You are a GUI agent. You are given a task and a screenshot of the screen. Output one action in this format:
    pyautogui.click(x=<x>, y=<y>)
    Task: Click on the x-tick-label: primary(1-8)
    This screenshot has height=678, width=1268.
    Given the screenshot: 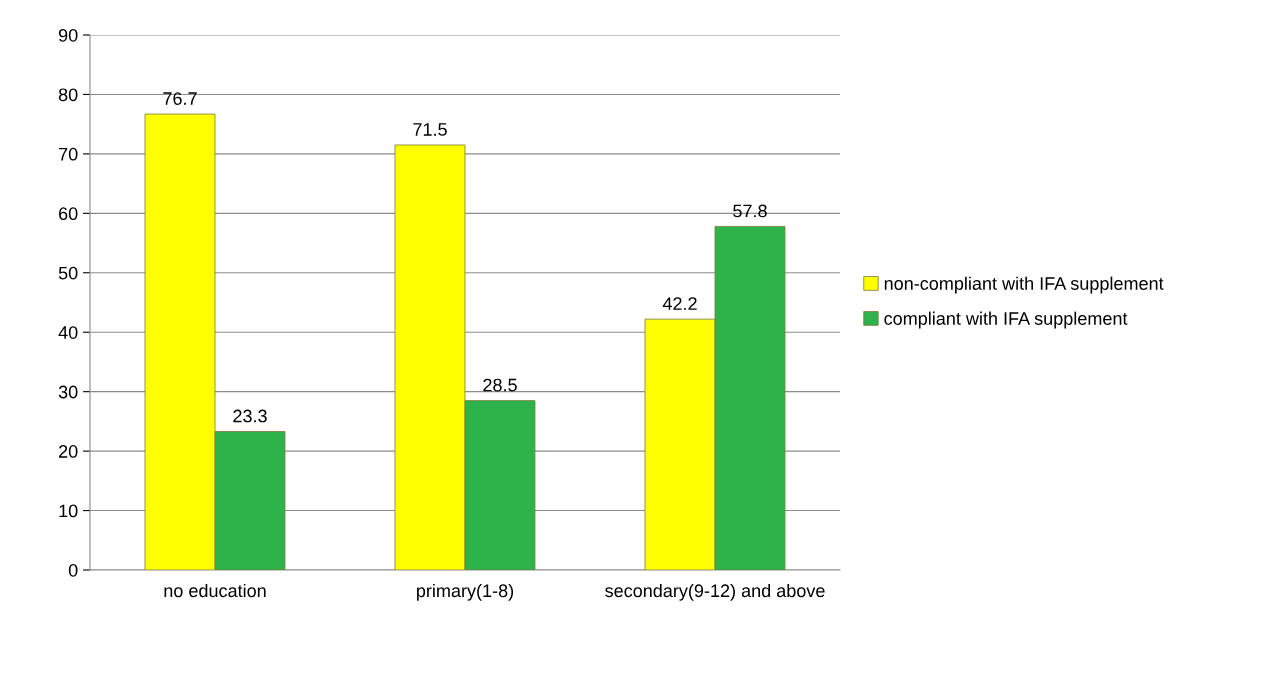 What is the action you would take?
    pyautogui.click(x=465, y=592)
    